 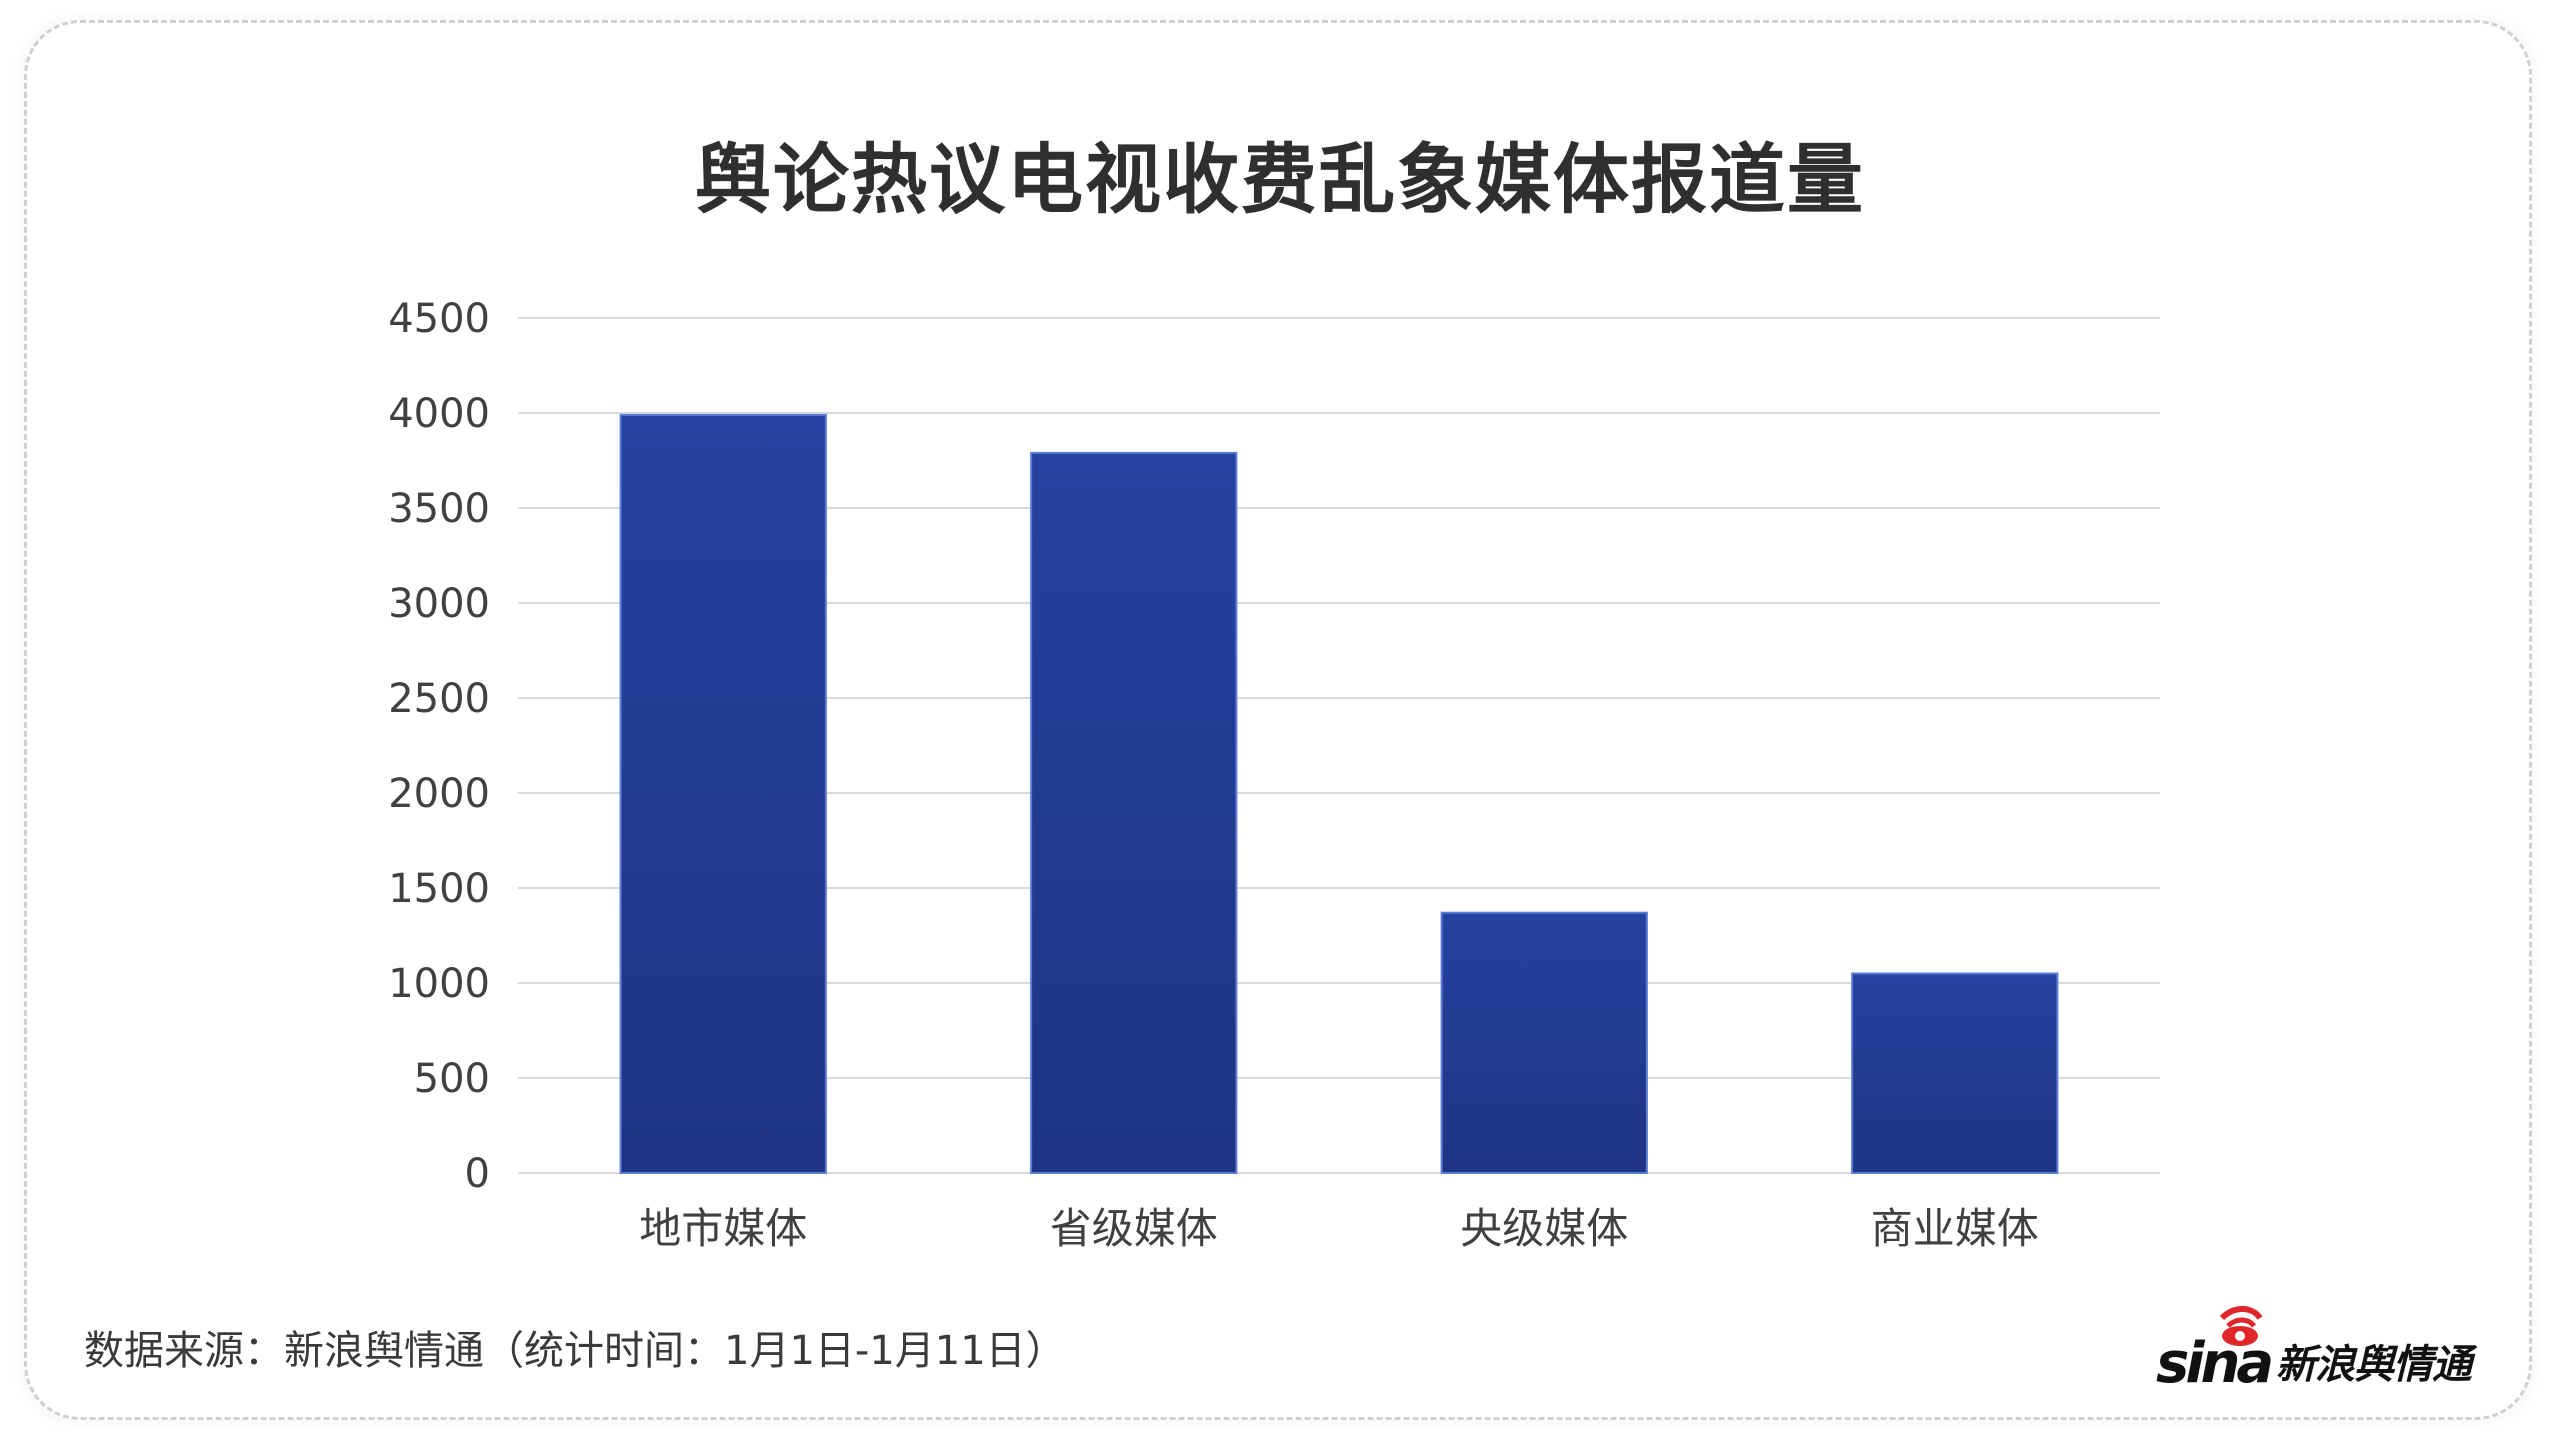 What do you see at coordinates (439, 414) in the screenshot?
I see `y-tick-label: 4000` at bounding box center [439, 414].